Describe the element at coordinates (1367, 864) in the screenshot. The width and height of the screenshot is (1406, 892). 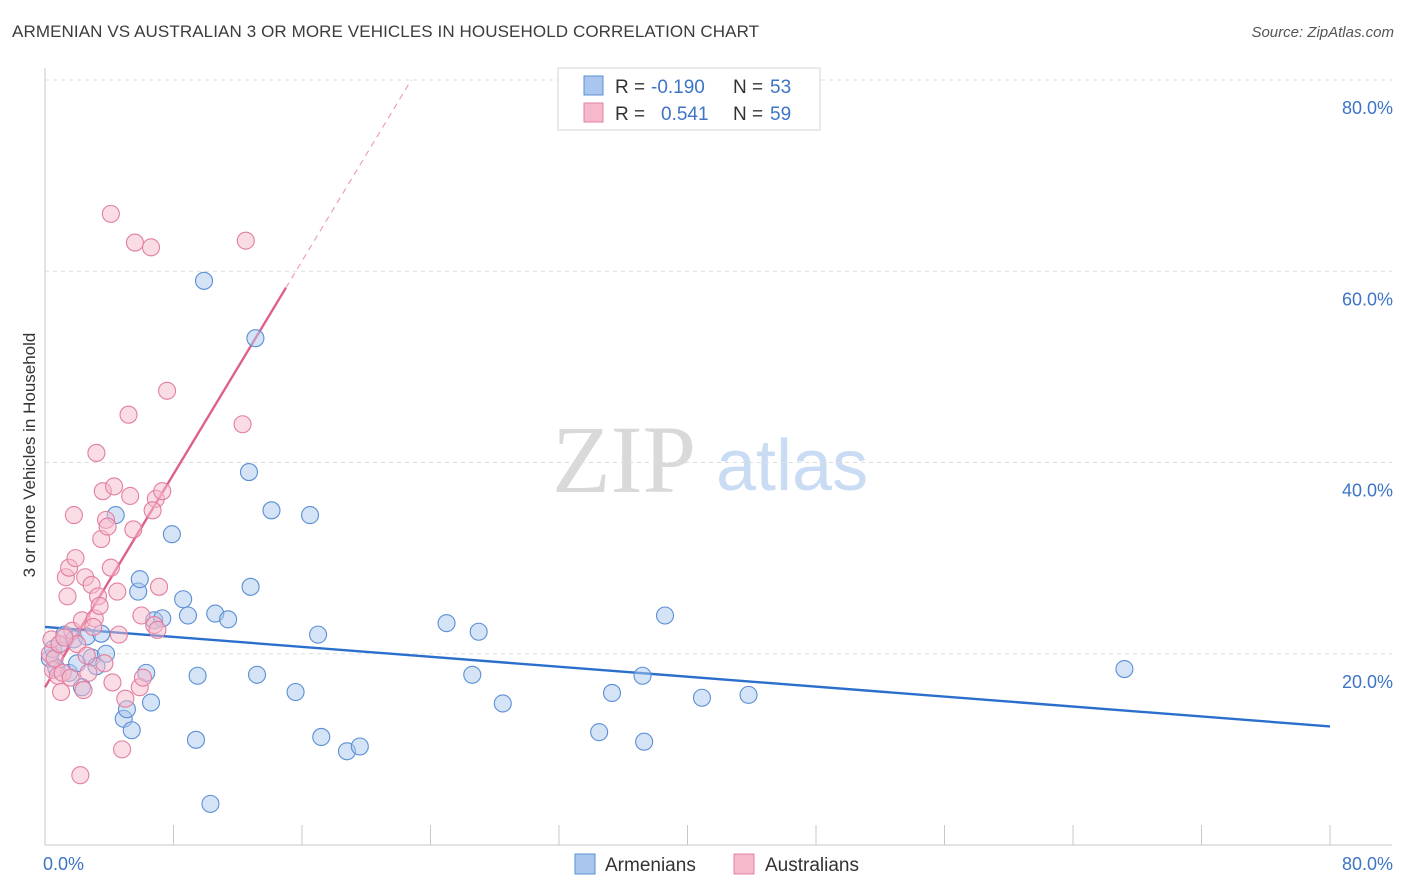
I see `x-tick-label-1: 80.0%` at that location.